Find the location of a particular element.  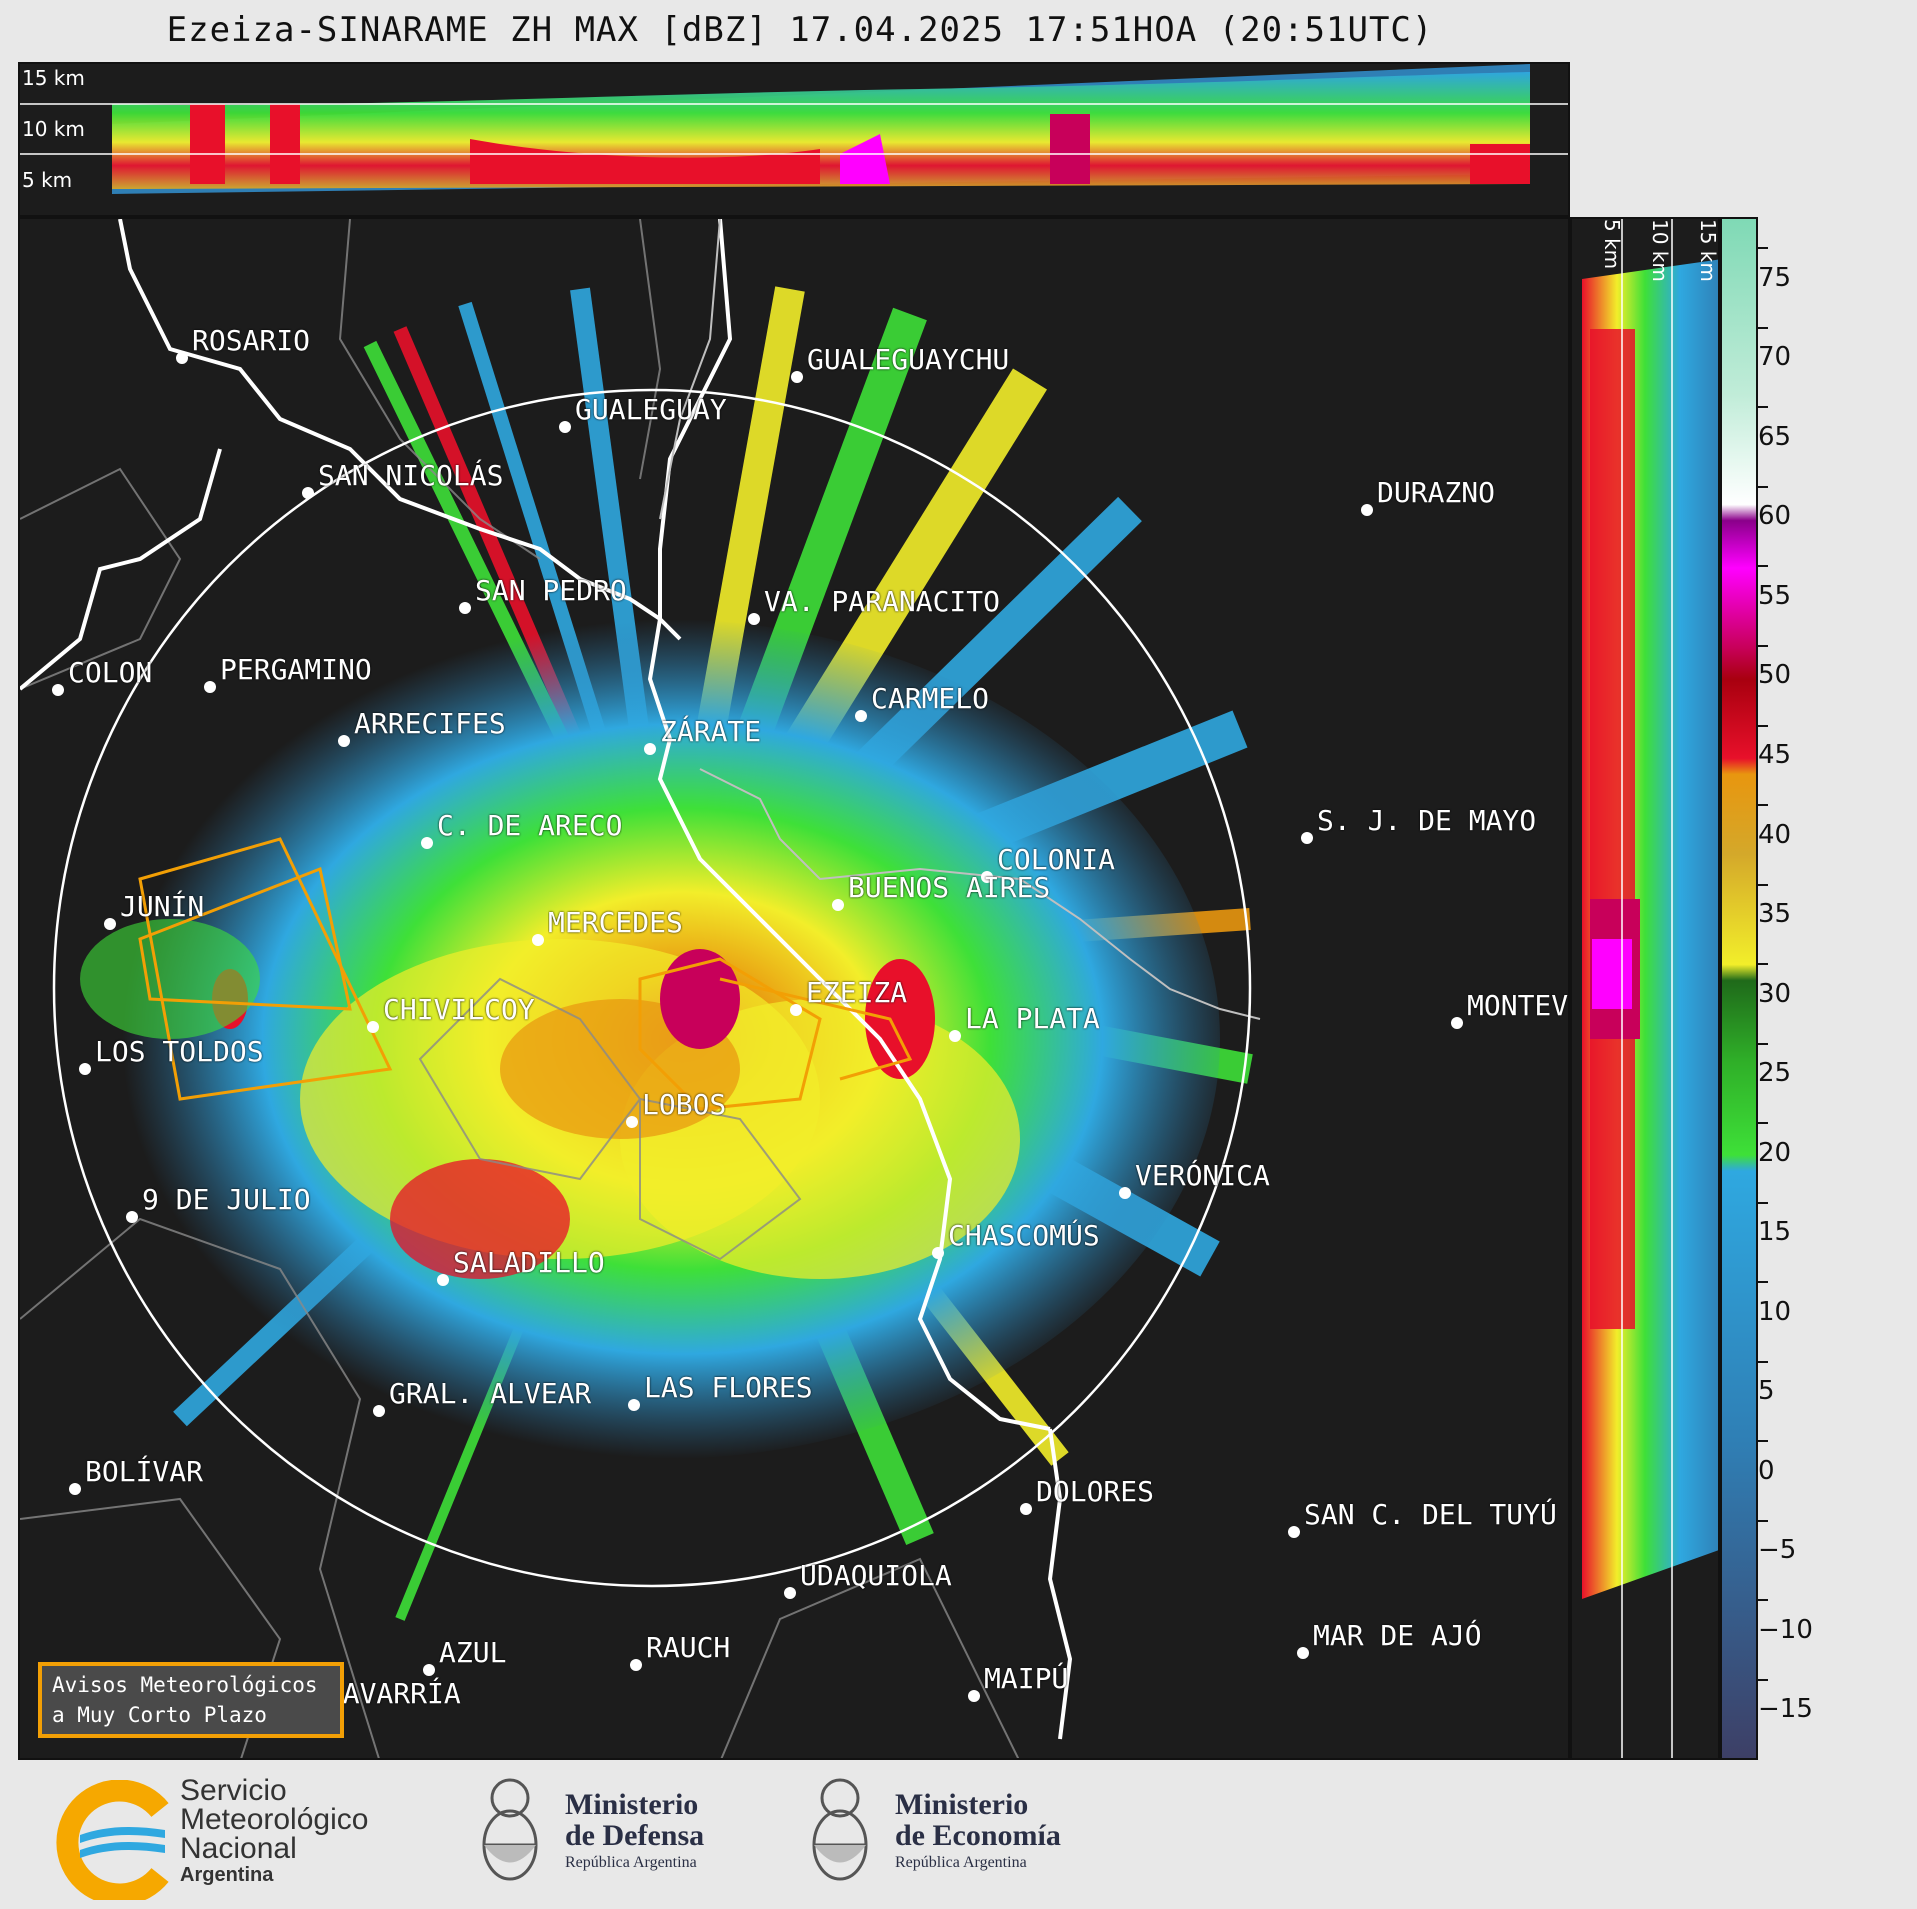

colorbar-tick: 5 is located at coordinates (1766, 1376).